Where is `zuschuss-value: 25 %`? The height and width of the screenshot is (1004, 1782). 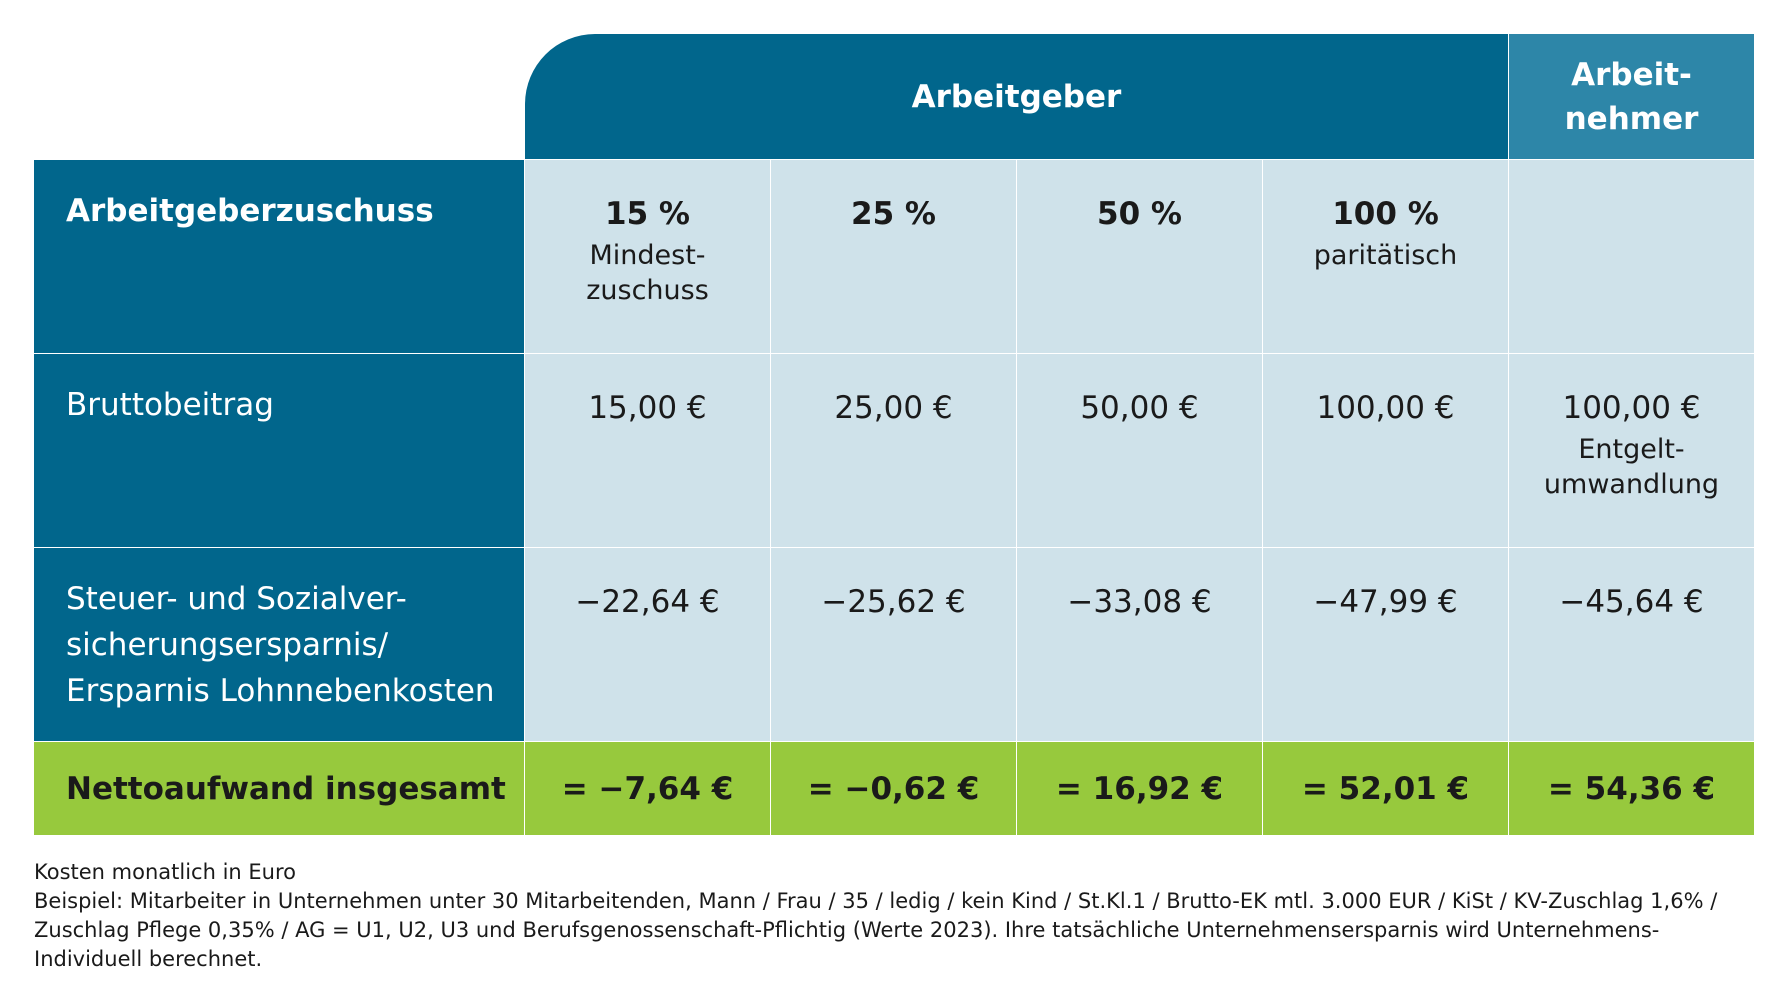
zuschuss-value: 25 % is located at coordinates (893, 214).